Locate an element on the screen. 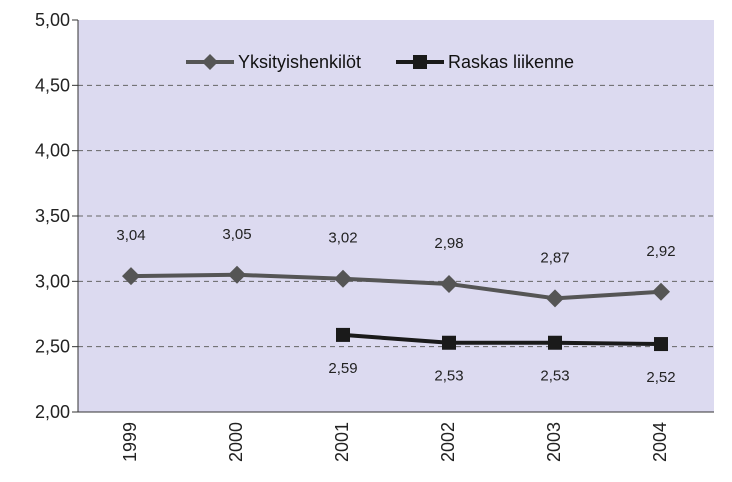 The height and width of the screenshot is (482, 732). data-label: 3,05 is located at coordinates (236, 234).